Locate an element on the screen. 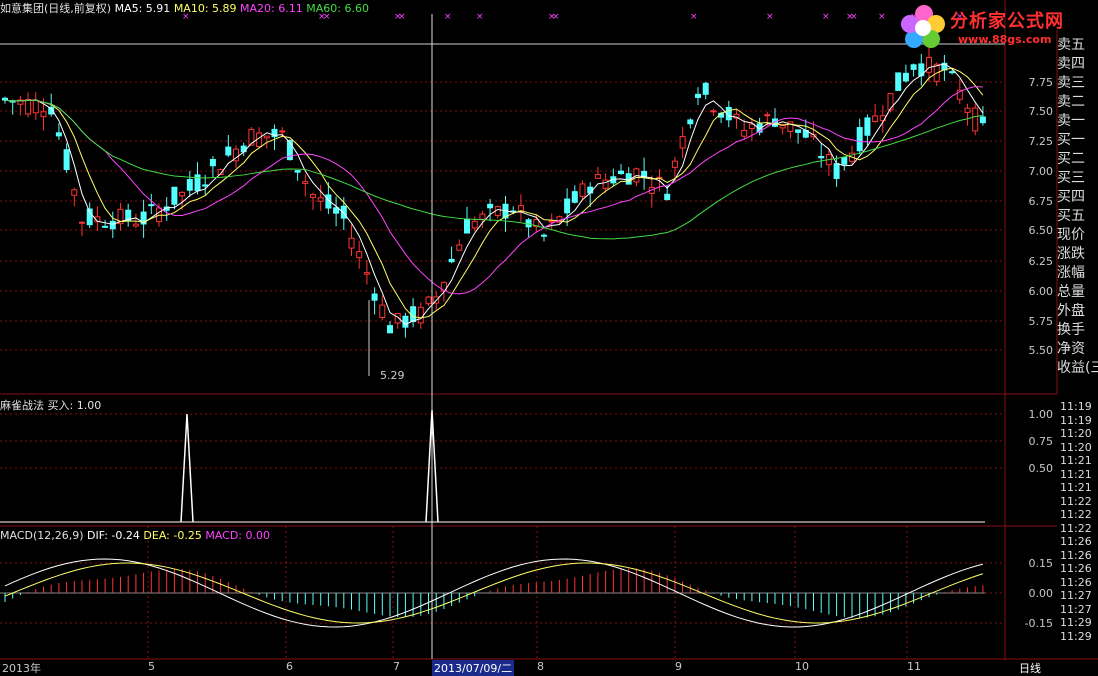 This screenshot has width=1098, height=676. tick-time: 11:29 is located at coordinates (1076, 636).